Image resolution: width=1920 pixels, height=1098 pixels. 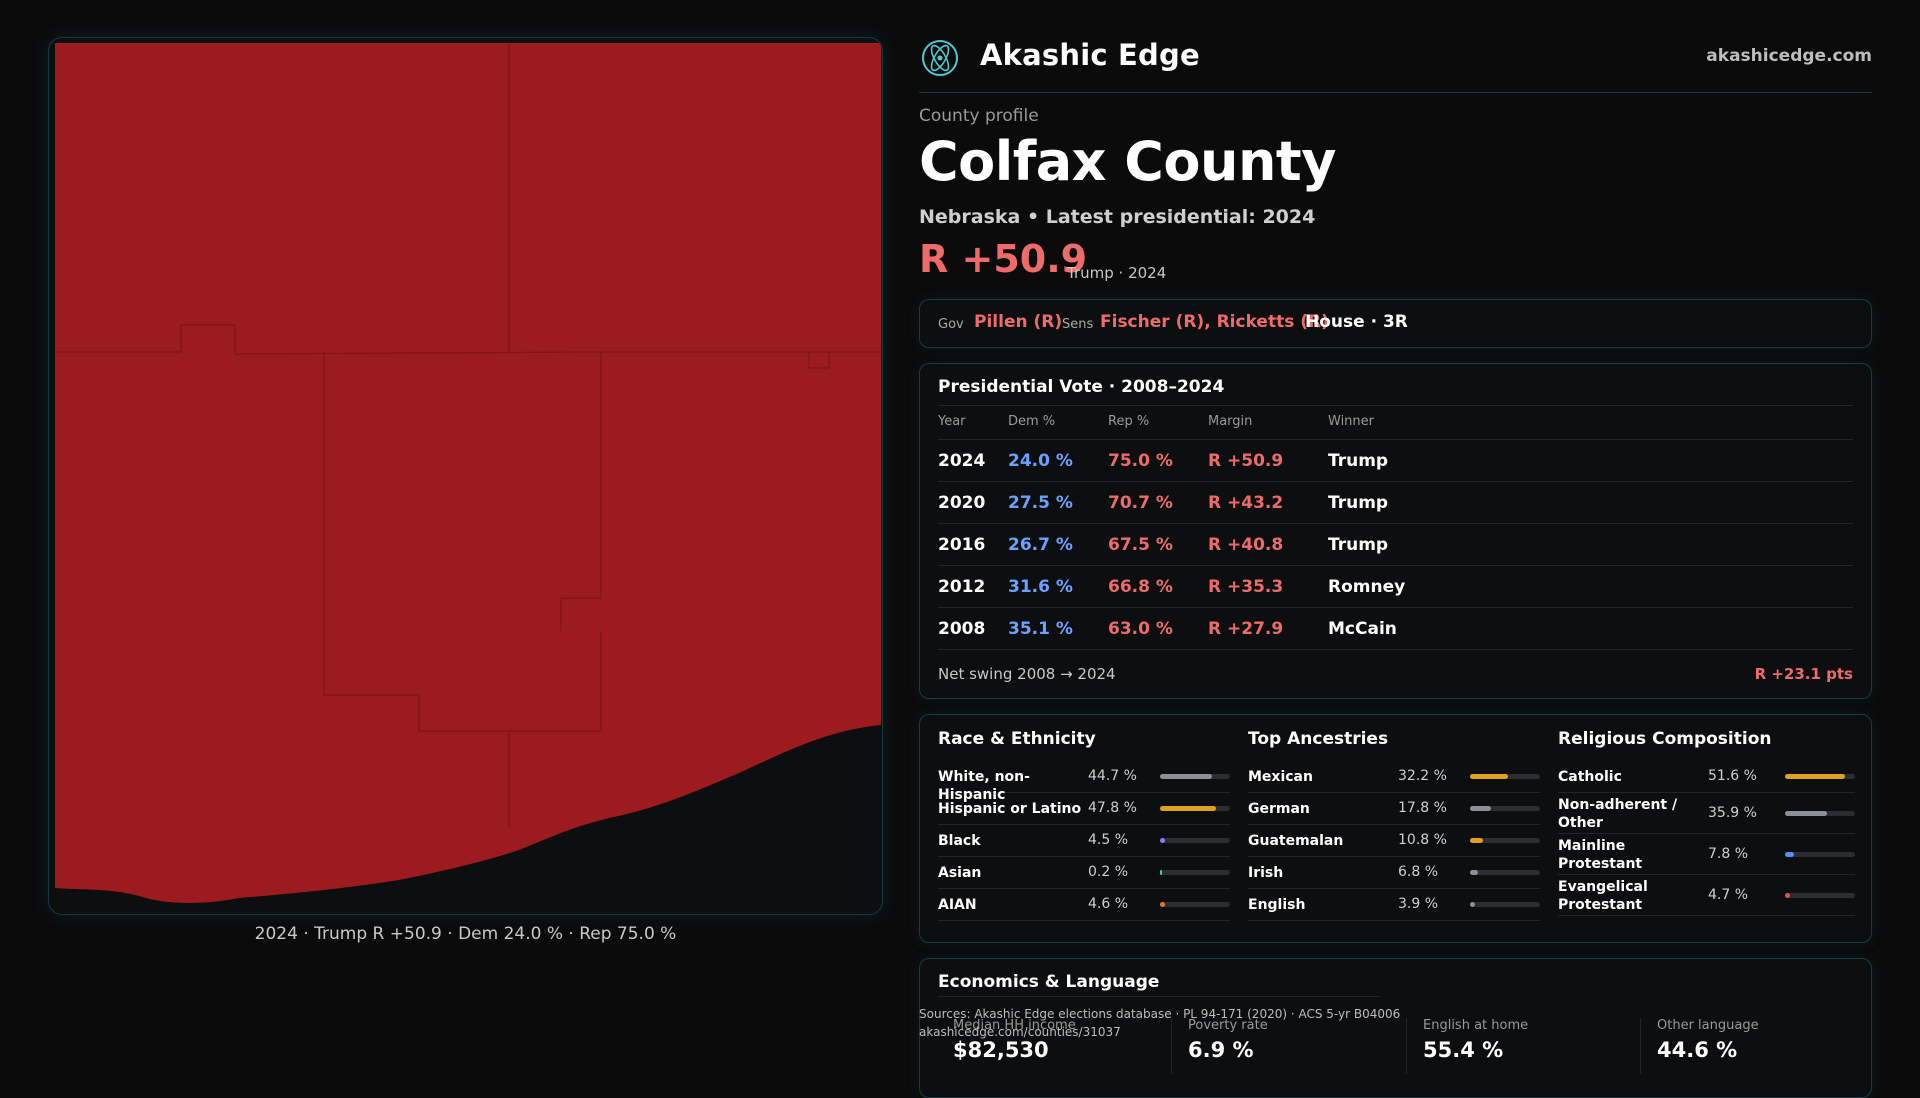 I want to click on source-url: akashicedge.com/counties/31037, so click(x=1020, y=1032).